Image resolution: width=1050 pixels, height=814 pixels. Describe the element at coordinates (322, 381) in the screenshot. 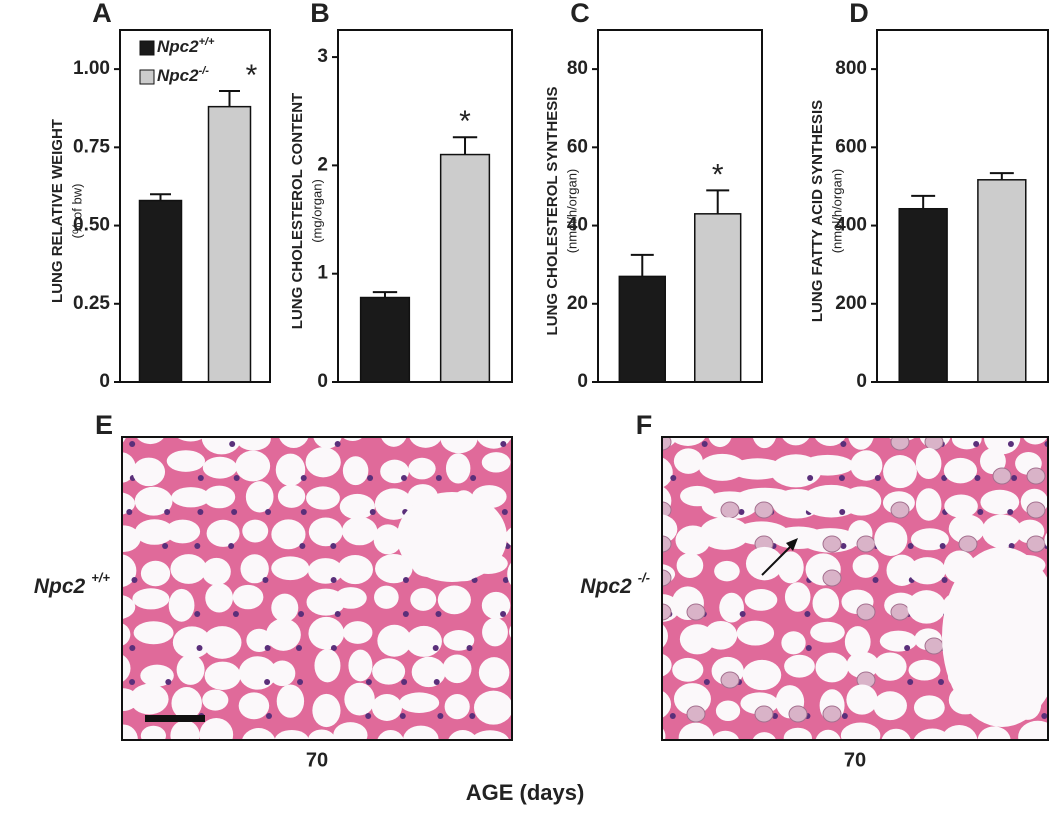

I see `y-tick-label: 0` at that location.